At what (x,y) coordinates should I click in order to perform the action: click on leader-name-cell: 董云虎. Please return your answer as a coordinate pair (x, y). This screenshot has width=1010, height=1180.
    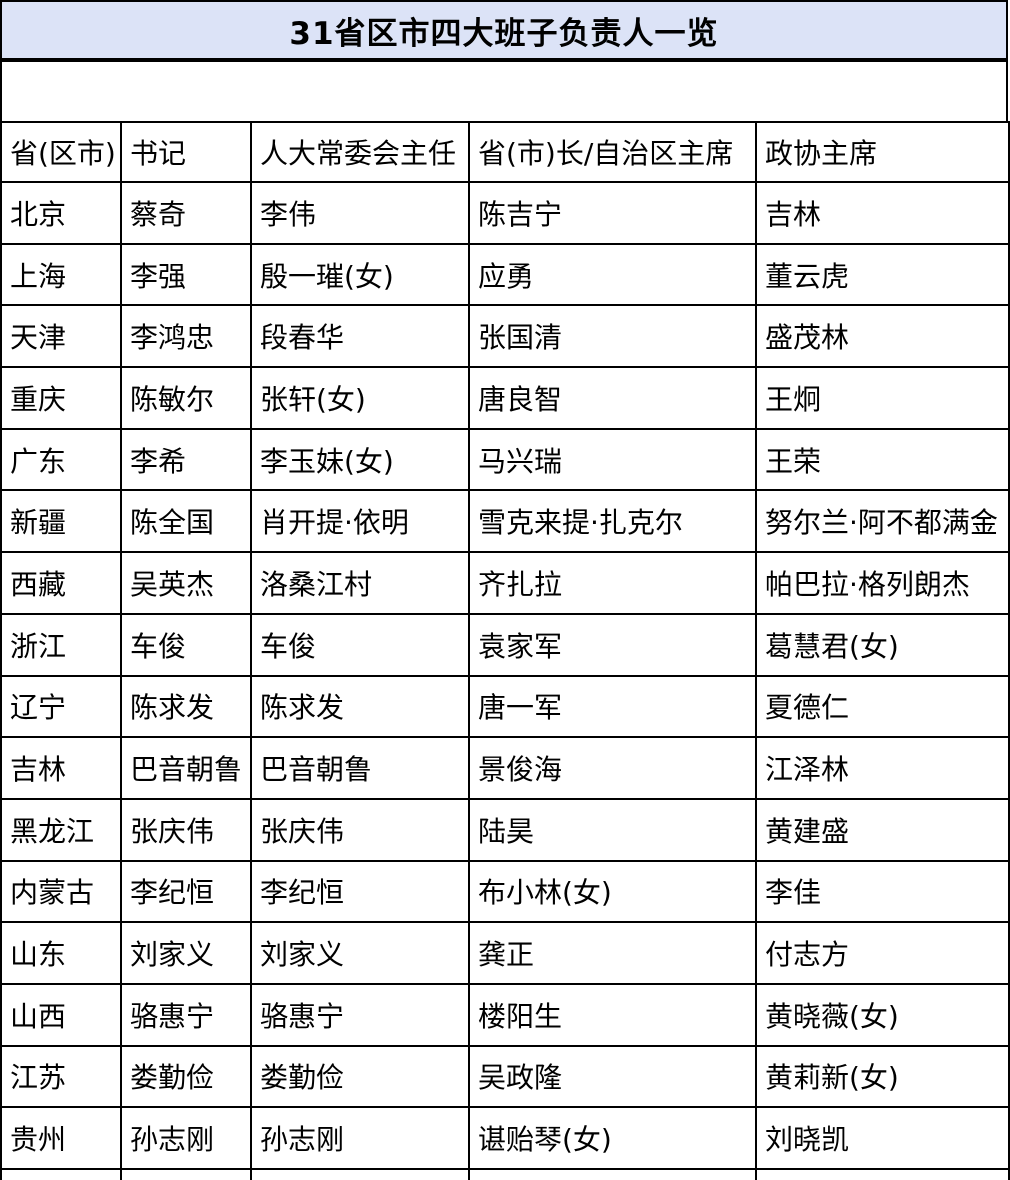
    Looking at the image, I should click on (882, 274).